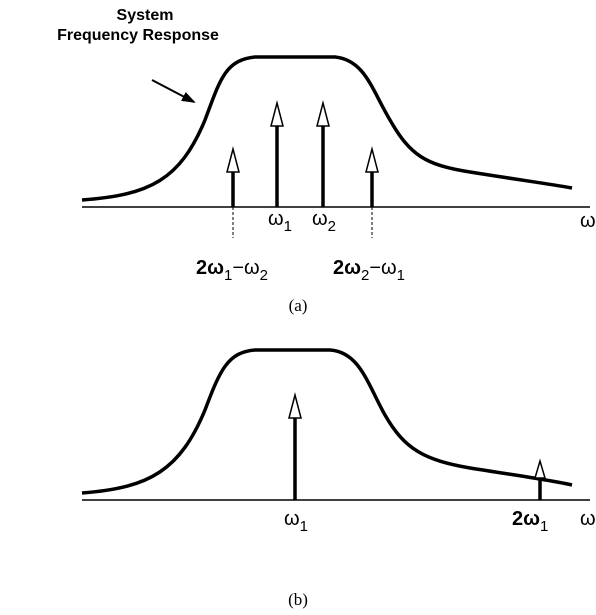 Image resolution: width=596 pixels, height=615 pixels. I want to click on title-line: Frequency Response, so click(138, 35).